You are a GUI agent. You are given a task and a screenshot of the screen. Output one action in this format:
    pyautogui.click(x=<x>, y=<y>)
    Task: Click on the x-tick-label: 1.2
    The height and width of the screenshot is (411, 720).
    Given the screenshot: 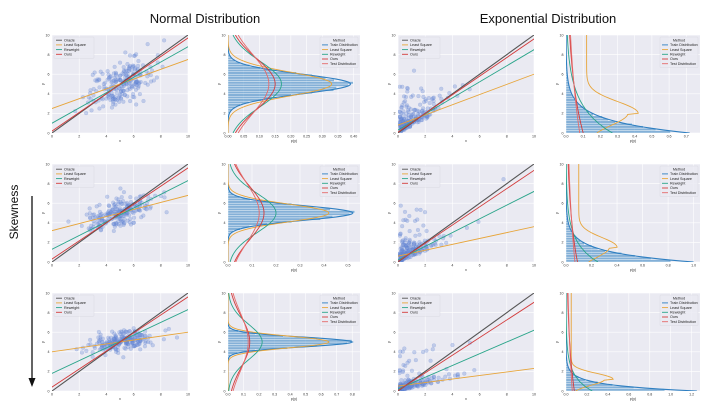 What is the action you would take?
    pyautogui.click(x=691, y=395)
    